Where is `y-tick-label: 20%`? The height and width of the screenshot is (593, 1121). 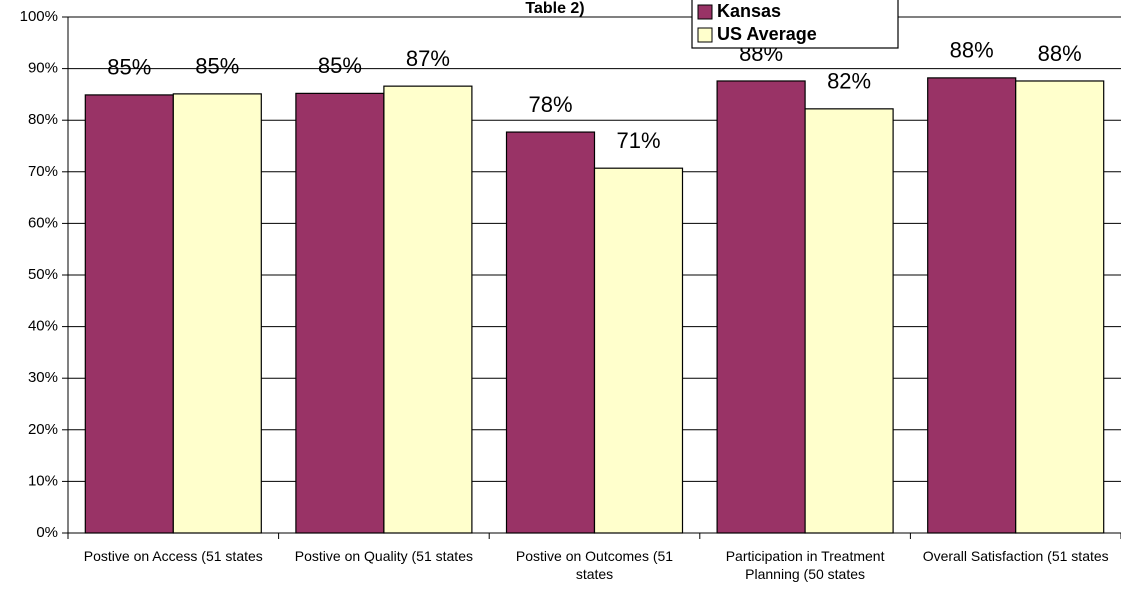
y-tick-label: 20% is located at coordinates (43, 429).